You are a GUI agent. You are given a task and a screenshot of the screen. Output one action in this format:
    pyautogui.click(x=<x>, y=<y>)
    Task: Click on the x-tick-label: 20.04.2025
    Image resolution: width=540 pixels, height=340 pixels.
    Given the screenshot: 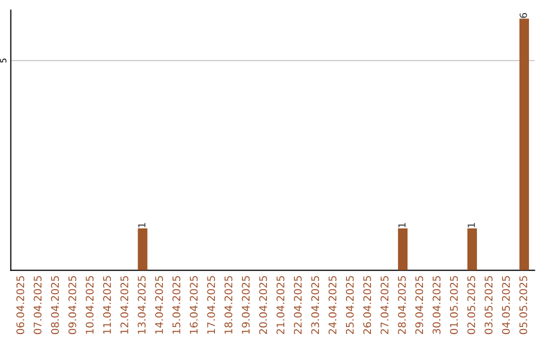 What is the action you would take?
    pyautogui.click(x=263, y=305)
    